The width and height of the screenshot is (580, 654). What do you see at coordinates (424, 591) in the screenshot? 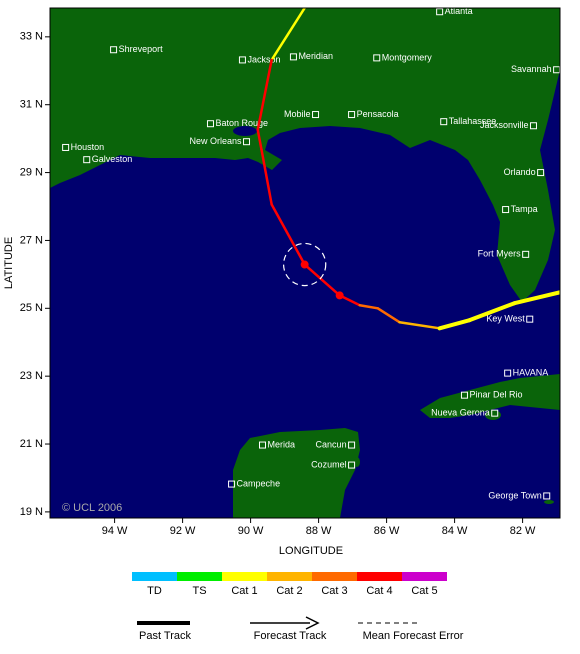
I see `legend-label: Cat 5` at bounding box center [424, 591].